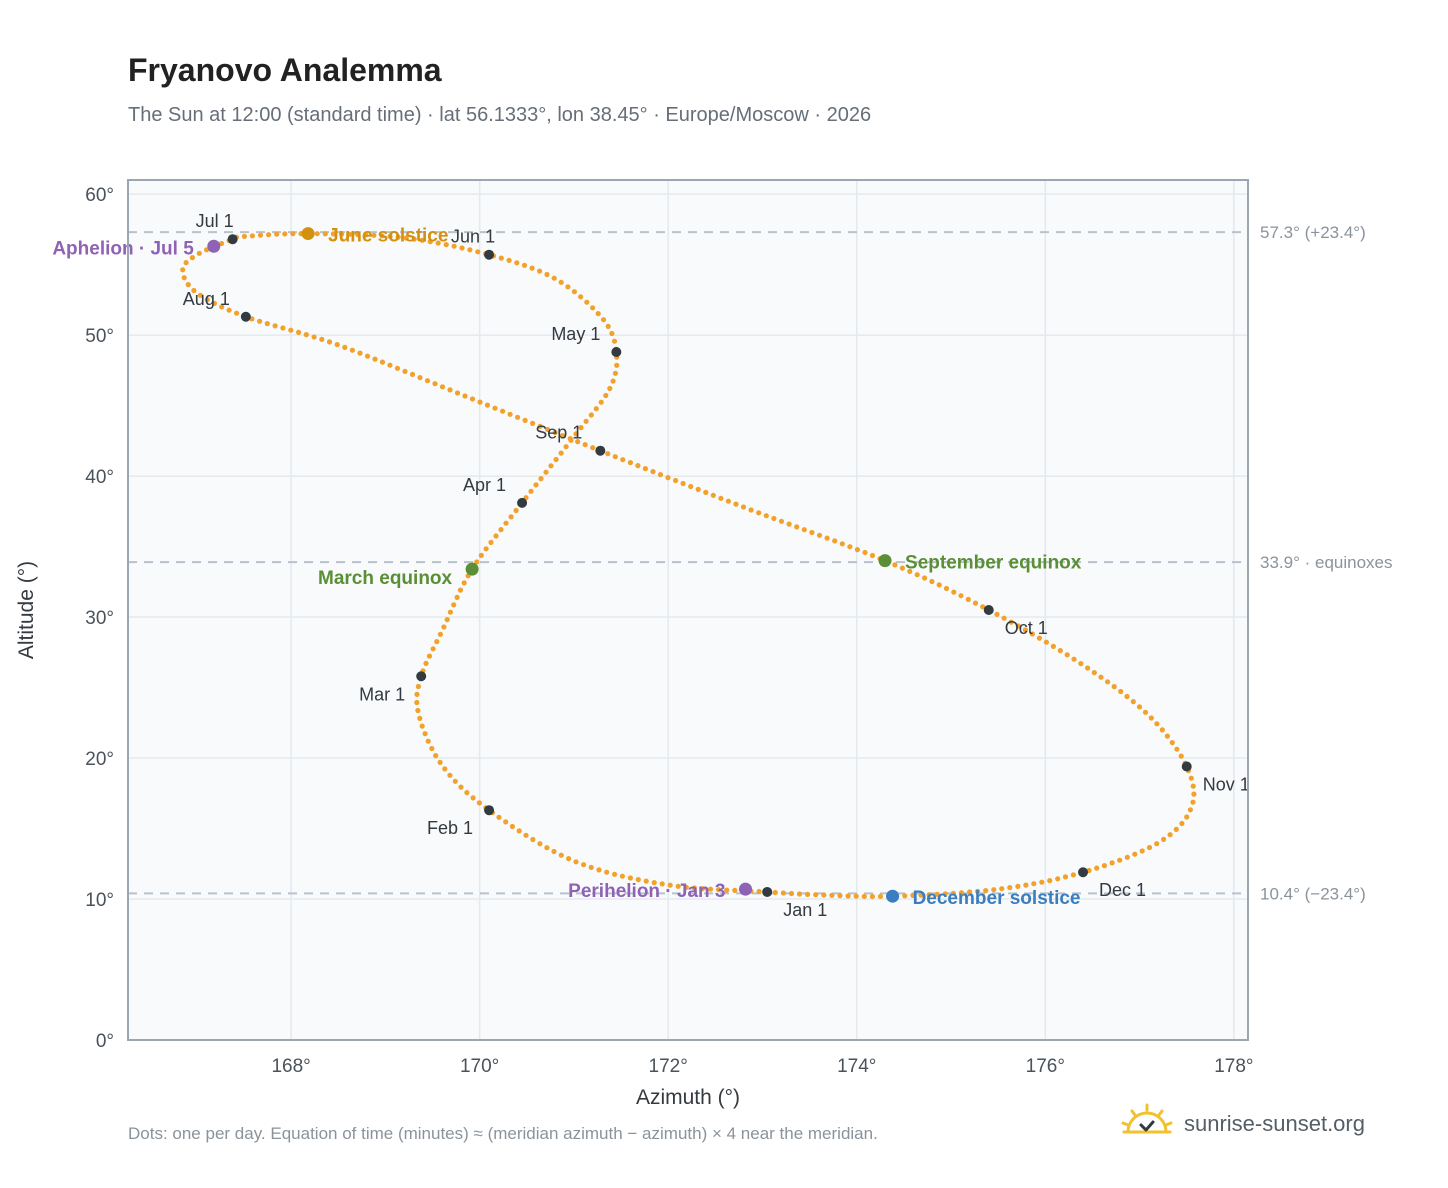 The width and height of the screenshot is (1448, 1188). I want to click on brand-link: sunrise-sunset.org, so click(1242, 1124).